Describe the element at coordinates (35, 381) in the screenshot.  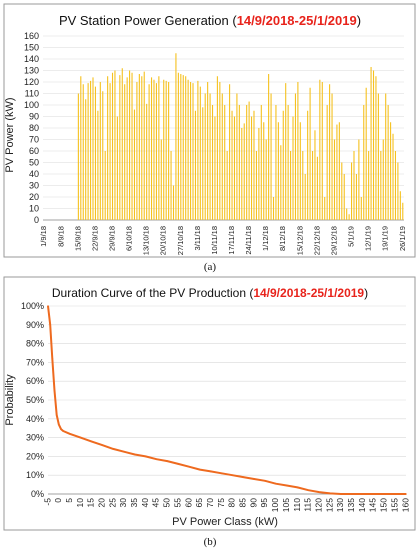
I see `chart-b-y-tick-label: 60%` at that location.